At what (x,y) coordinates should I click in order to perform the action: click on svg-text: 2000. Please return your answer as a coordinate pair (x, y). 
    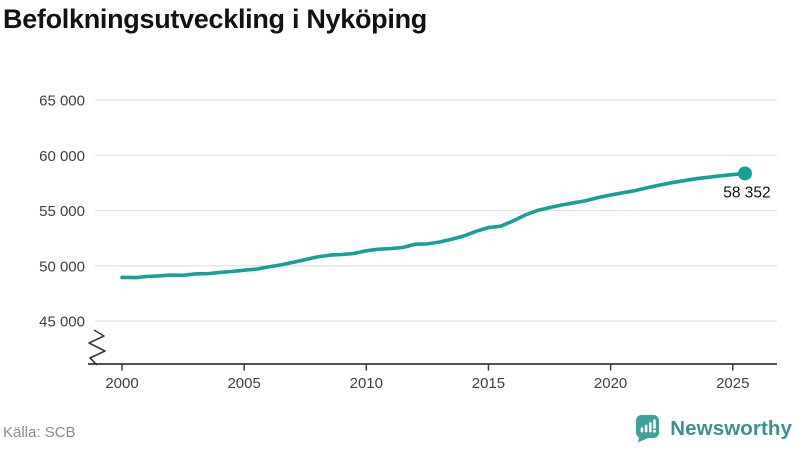
    Looking at the image, I should click on (121, 383).